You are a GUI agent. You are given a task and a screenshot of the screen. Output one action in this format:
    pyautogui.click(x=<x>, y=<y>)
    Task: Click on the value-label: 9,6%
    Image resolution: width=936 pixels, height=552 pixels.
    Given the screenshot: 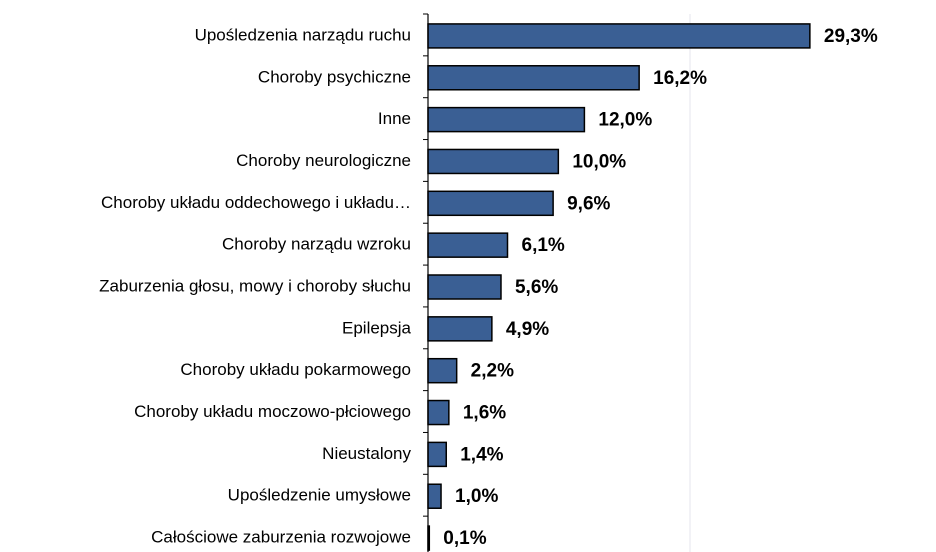 What is the action you would take?
    pyautogui.click(x=588, y=203)
    